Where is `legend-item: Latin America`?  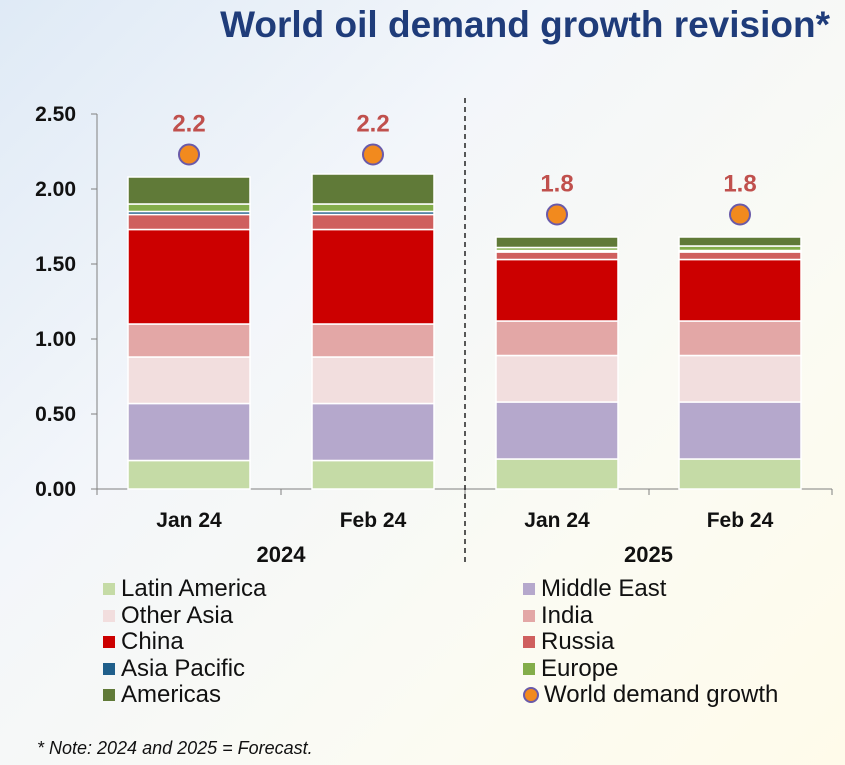 legend-item: Latin America is located at coordinates (185, 588).